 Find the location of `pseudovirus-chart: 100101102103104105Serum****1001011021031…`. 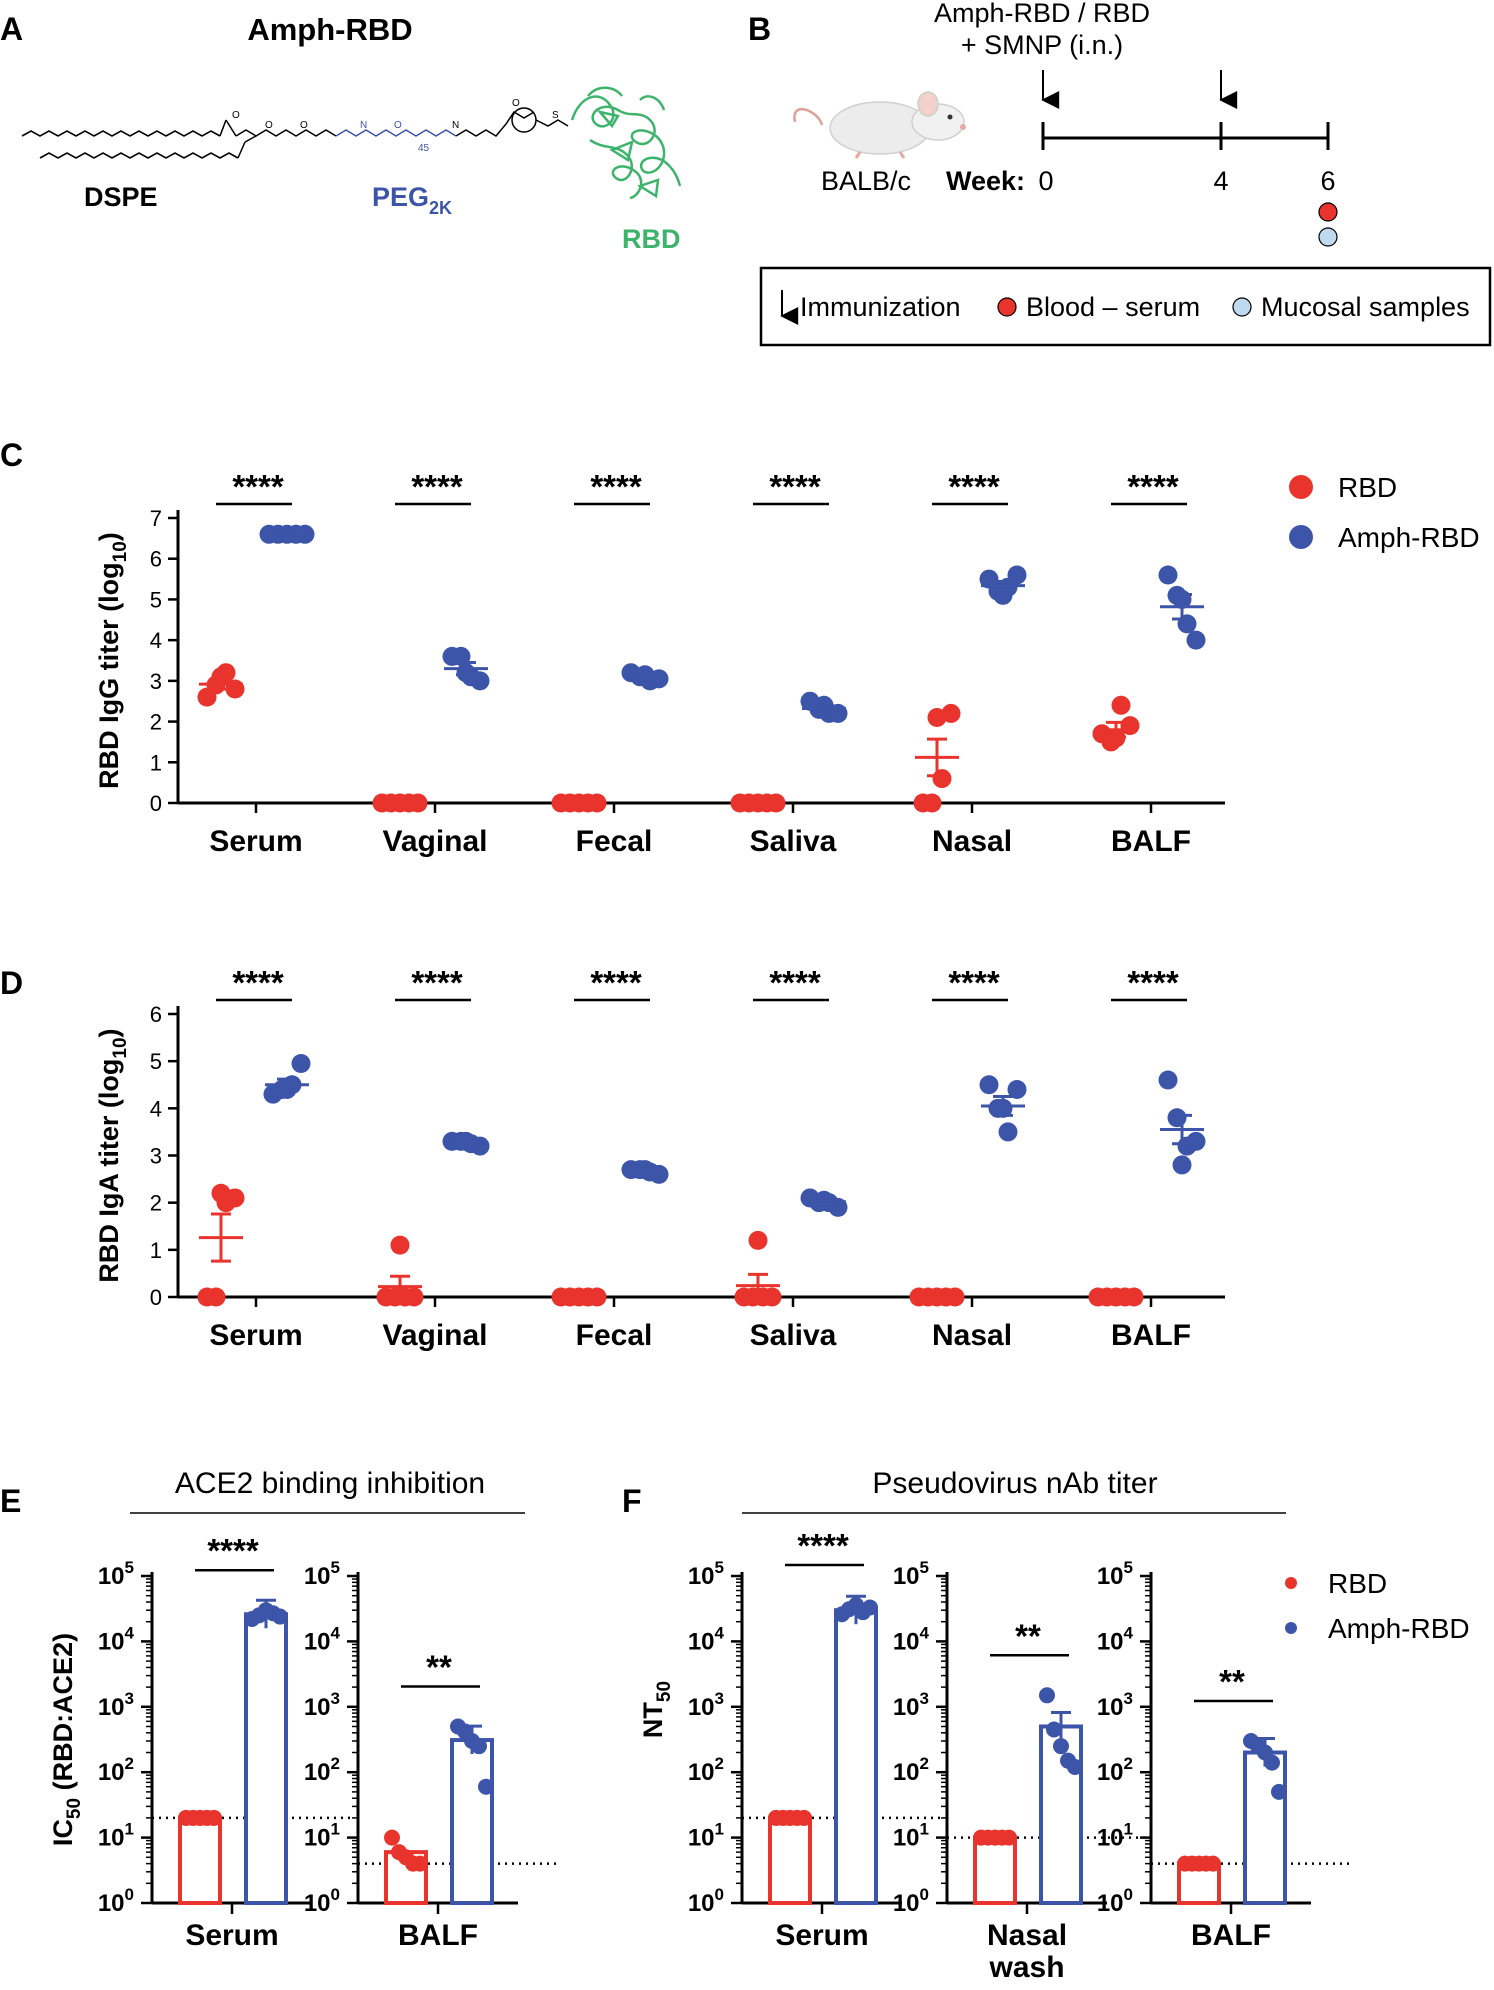

pseudovirus-chart: 100101102103104105Serum****1001011021031… is located at coordinates (994, 1755).